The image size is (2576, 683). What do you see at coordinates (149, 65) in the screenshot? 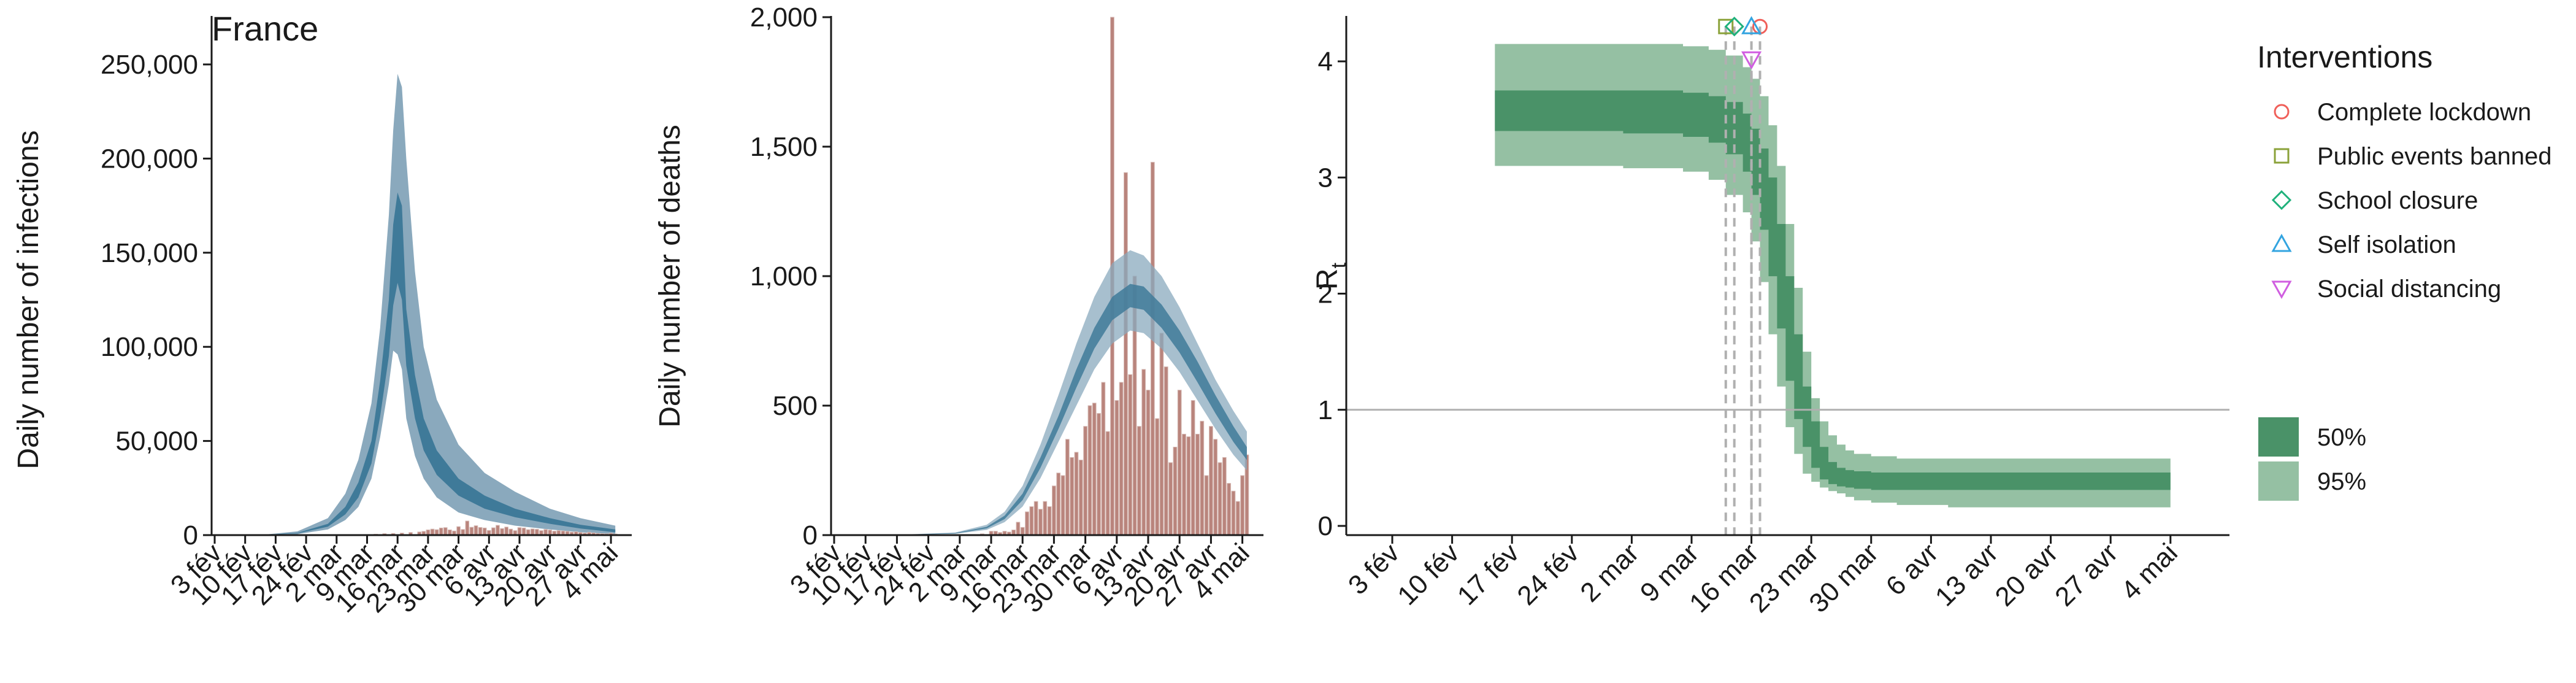
I see `y-tick-label: 250,000` at bounding box center [149, 65].